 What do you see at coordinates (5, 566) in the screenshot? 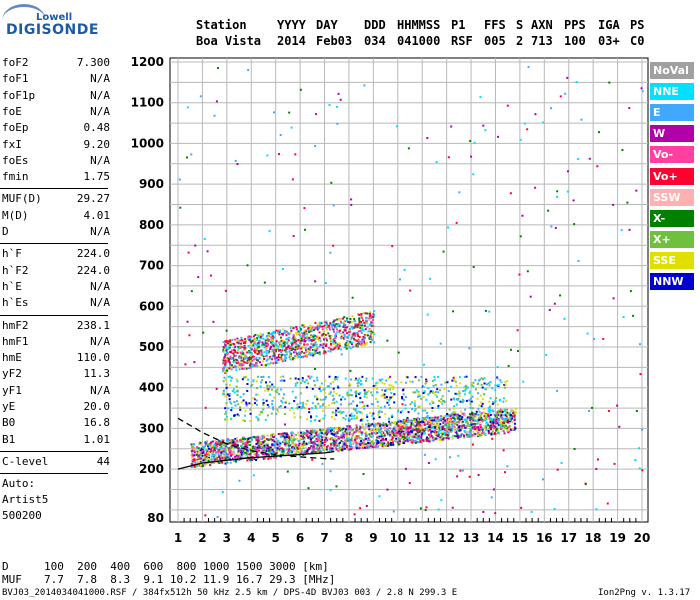
I see `d-label: D` at bounding box center [5, 566].